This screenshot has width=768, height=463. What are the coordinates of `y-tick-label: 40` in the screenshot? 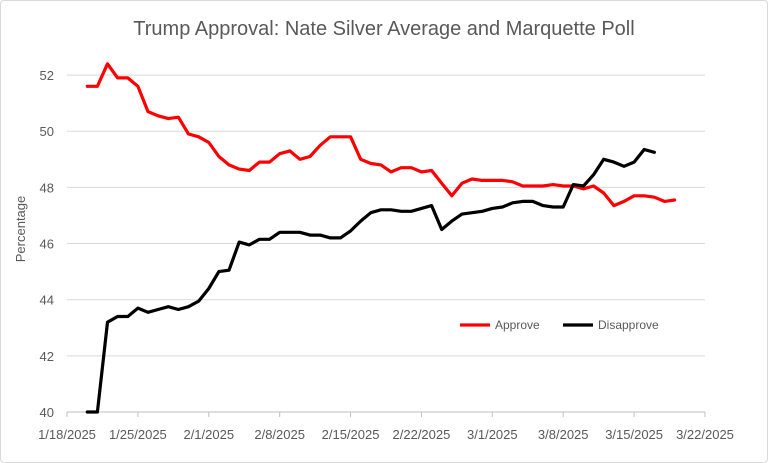 It's located at (47, 412).